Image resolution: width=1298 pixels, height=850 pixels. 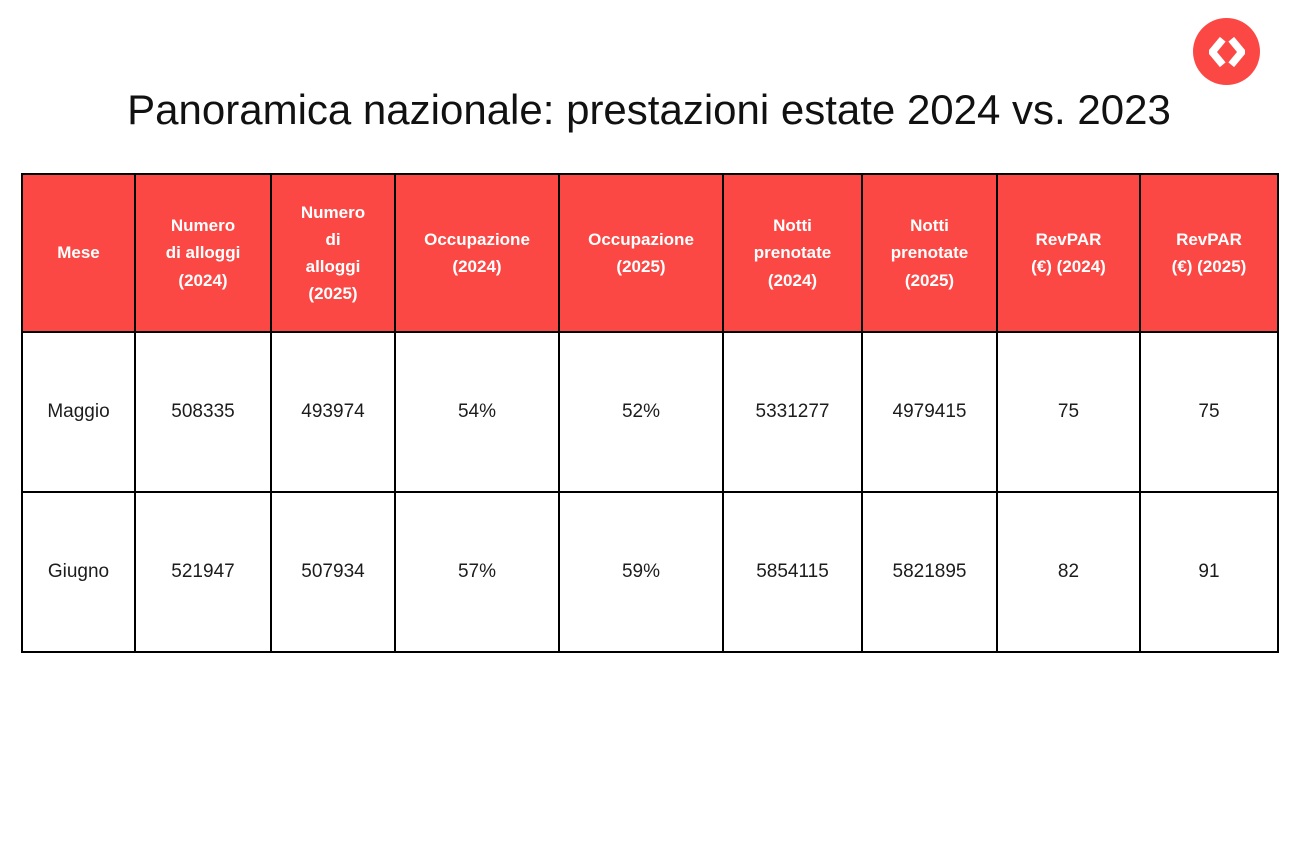 I want to click on brand-logo, so click(x=1226, y=51).